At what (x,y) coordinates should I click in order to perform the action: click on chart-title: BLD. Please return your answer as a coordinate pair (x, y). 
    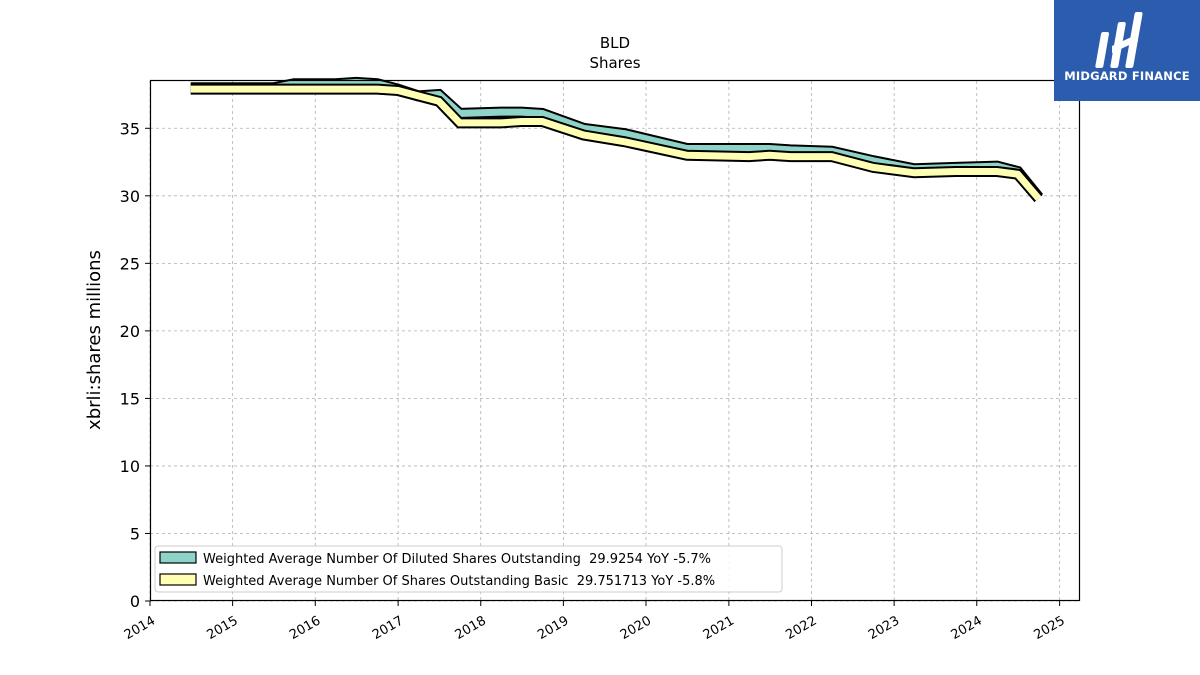
    Looking at the image, I should click on (615, 43).